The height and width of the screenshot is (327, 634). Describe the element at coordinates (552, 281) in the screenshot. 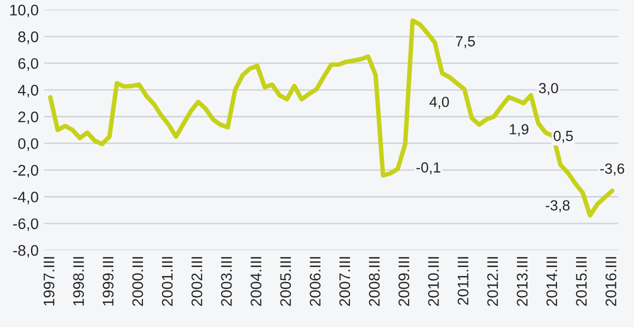

I see `x-tick-label: 2014.III` at that location.